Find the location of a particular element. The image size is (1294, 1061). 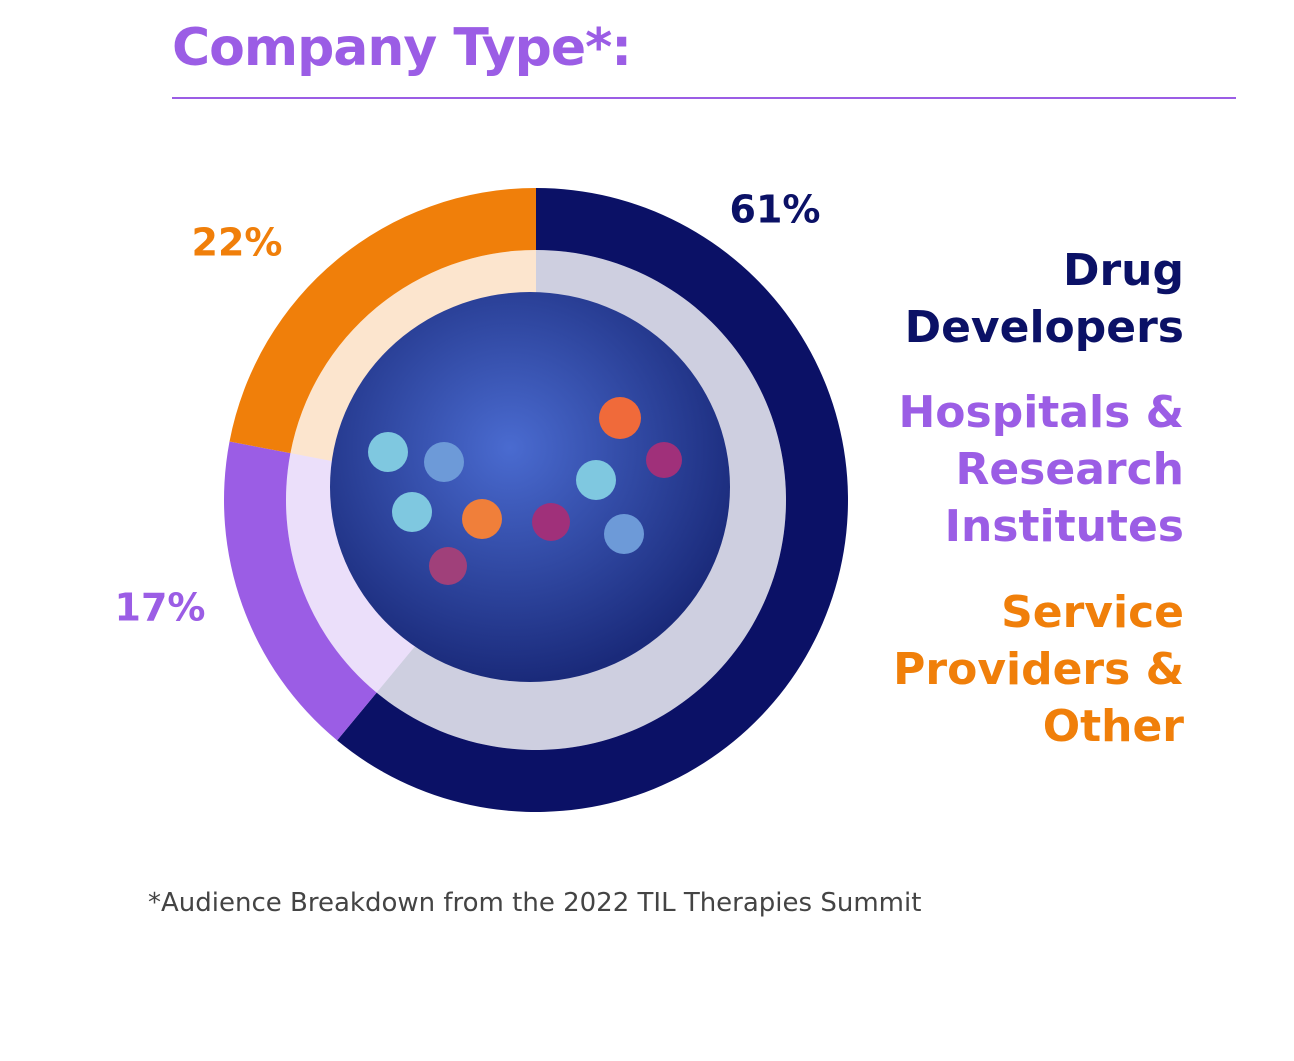

value-label: 17% is located at coordinates (160, 608).